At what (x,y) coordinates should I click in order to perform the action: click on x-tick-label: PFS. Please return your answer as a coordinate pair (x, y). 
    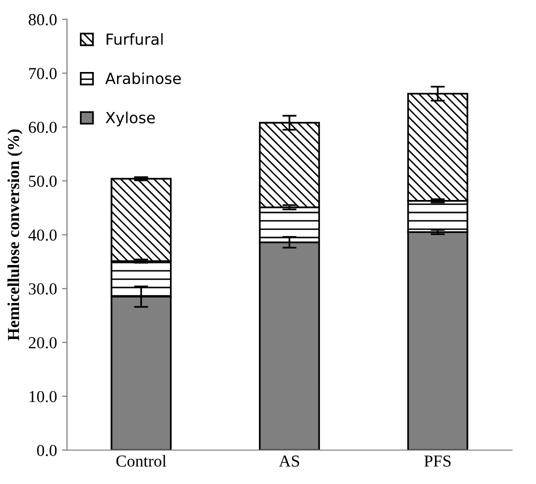
    Looking at the image, I should click on (437, 461).